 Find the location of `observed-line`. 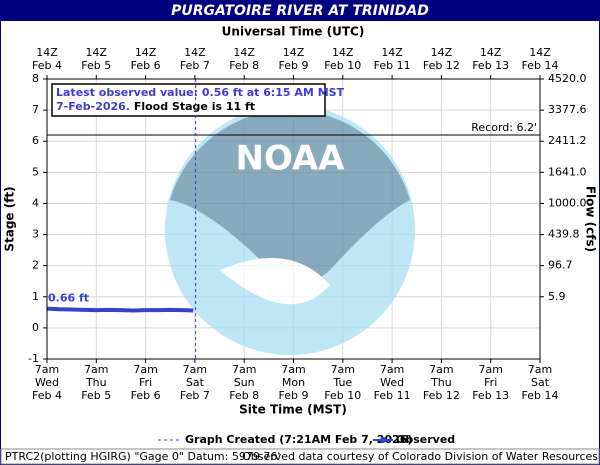

observed-line is located at coordinates (120, 309).